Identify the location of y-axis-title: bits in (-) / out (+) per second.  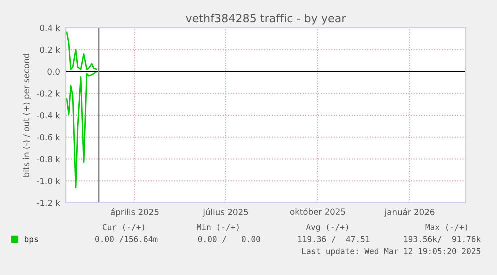
(27, 115).